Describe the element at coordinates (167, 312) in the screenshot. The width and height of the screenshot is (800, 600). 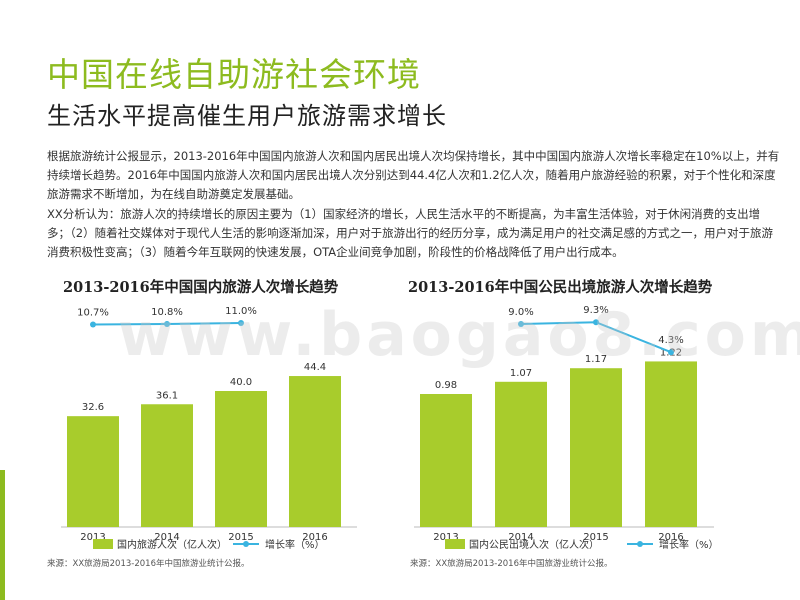
I see `growth-rate-label: 10.8%` at that location.